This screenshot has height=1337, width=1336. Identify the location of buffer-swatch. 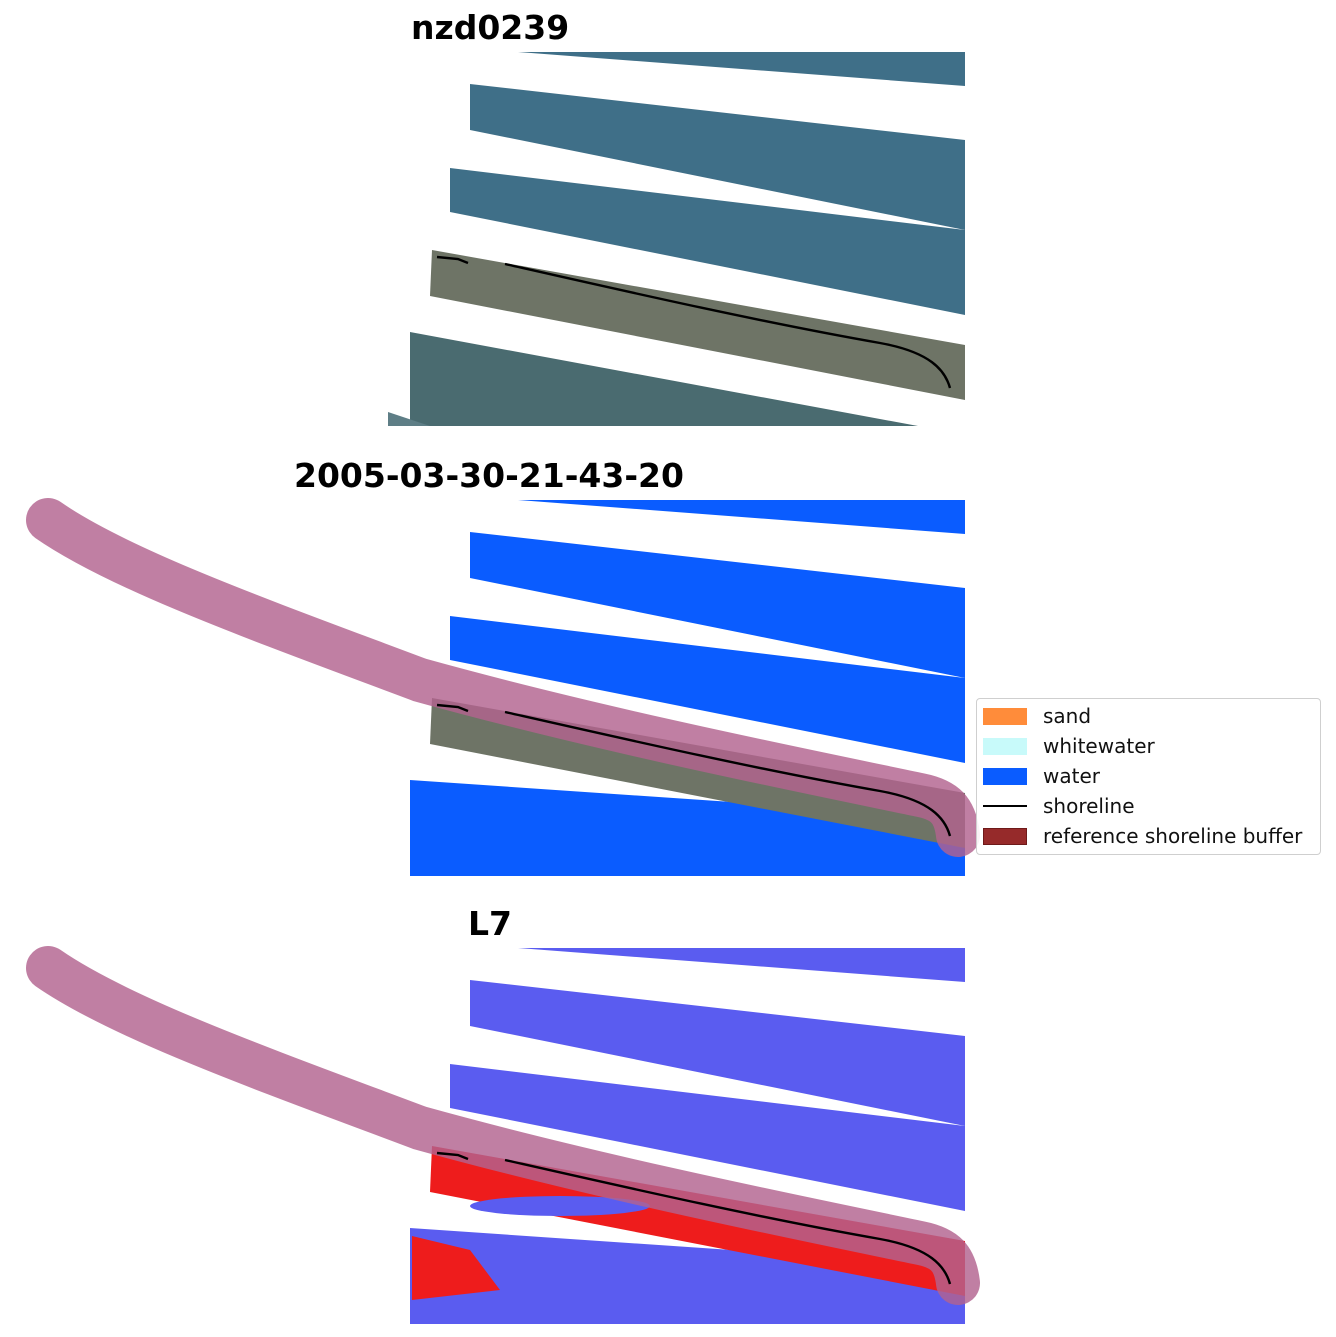
(1005, 836).